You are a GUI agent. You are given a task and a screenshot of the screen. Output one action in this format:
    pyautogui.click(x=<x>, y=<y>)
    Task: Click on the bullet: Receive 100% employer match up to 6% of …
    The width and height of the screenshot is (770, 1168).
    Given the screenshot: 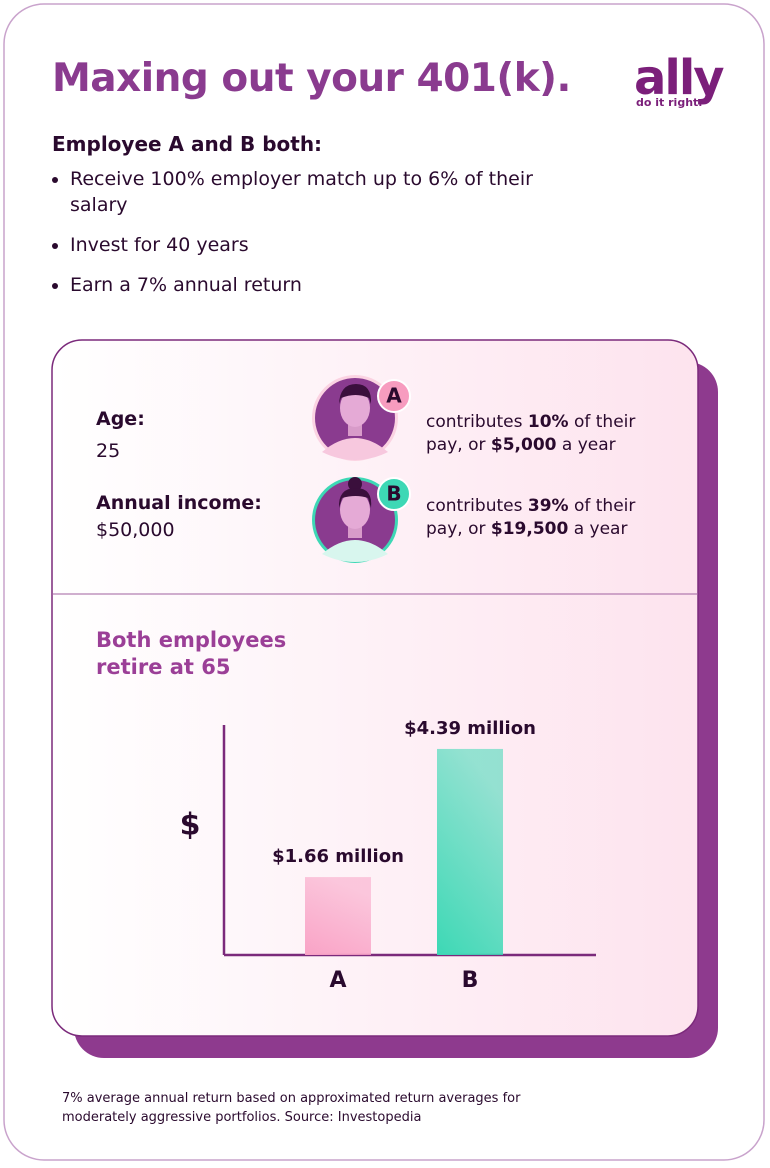 What is the action you would take?
    pyautogui.click(x=305, y=192)
    